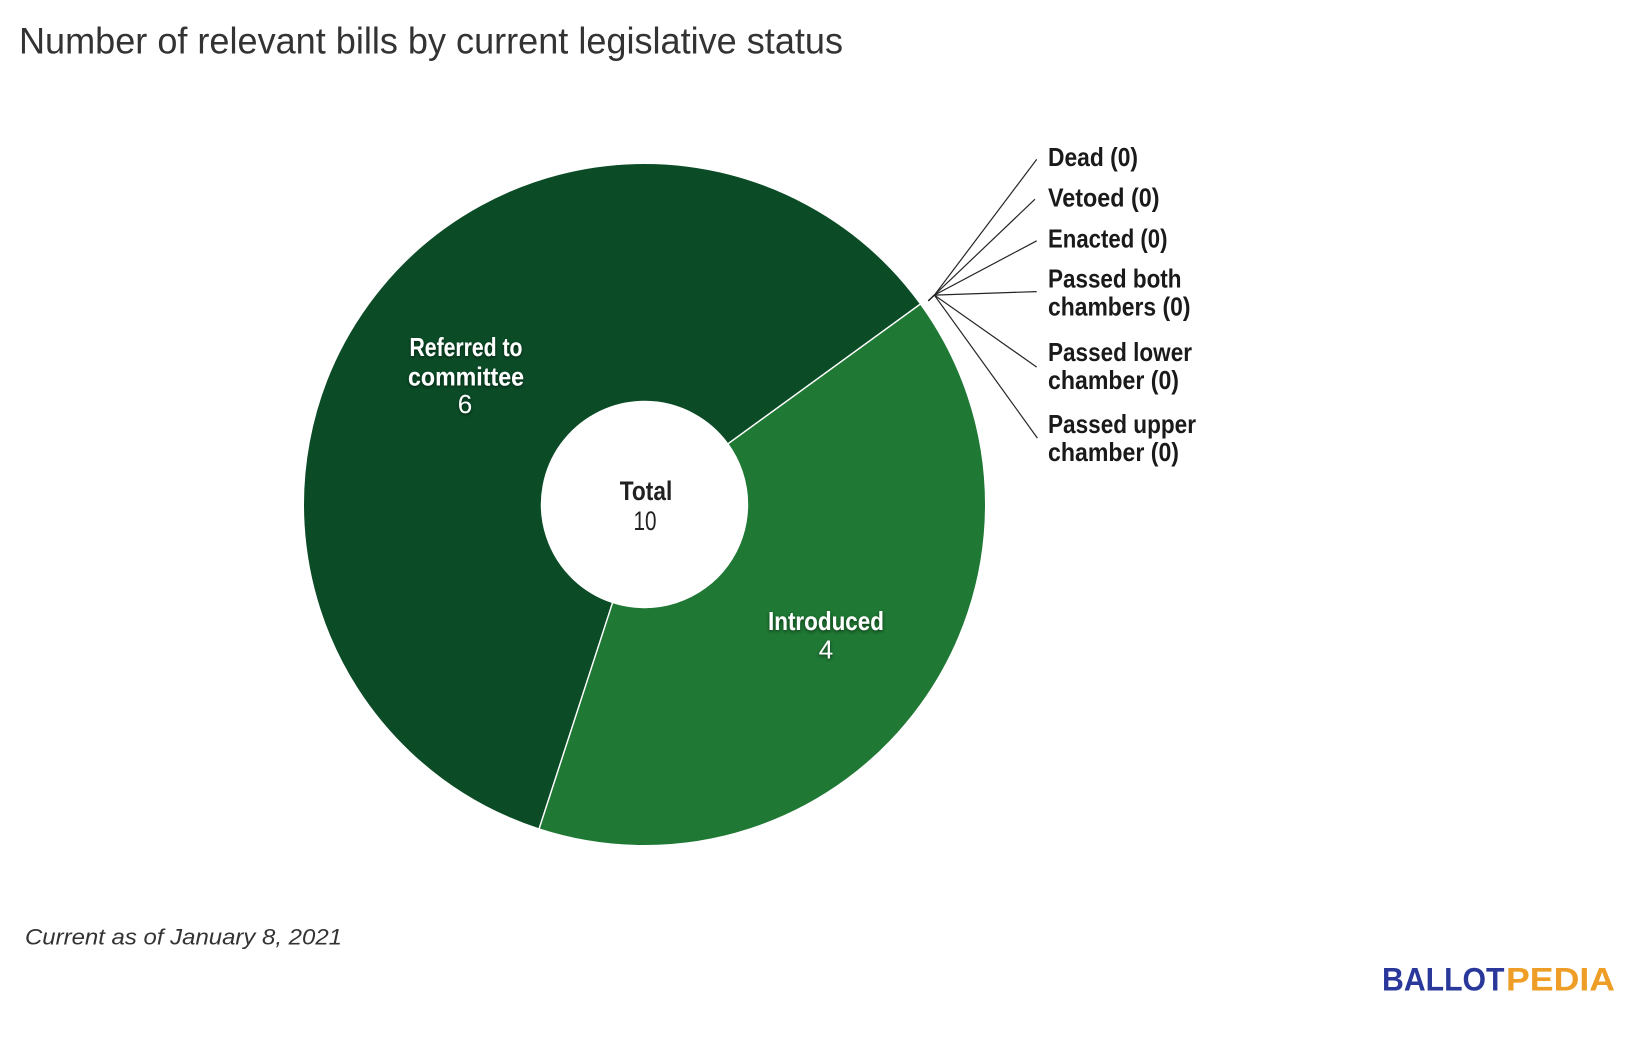 The width and height of the screenshot is (1640, 1040). What do you see at coordinates (1104, 197) in the screenshot?
I see `svg-text: Vetoed (0)` at bounding box center [1104, 197].